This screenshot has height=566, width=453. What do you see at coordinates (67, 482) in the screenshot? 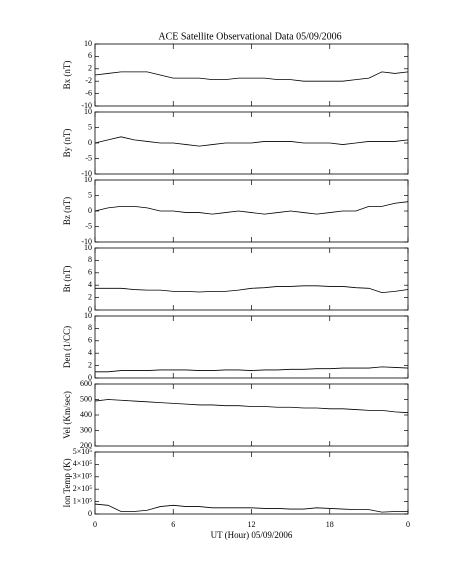
I see `y-axis-label: Ion Temp (K)` at bounding box center [67, 482].